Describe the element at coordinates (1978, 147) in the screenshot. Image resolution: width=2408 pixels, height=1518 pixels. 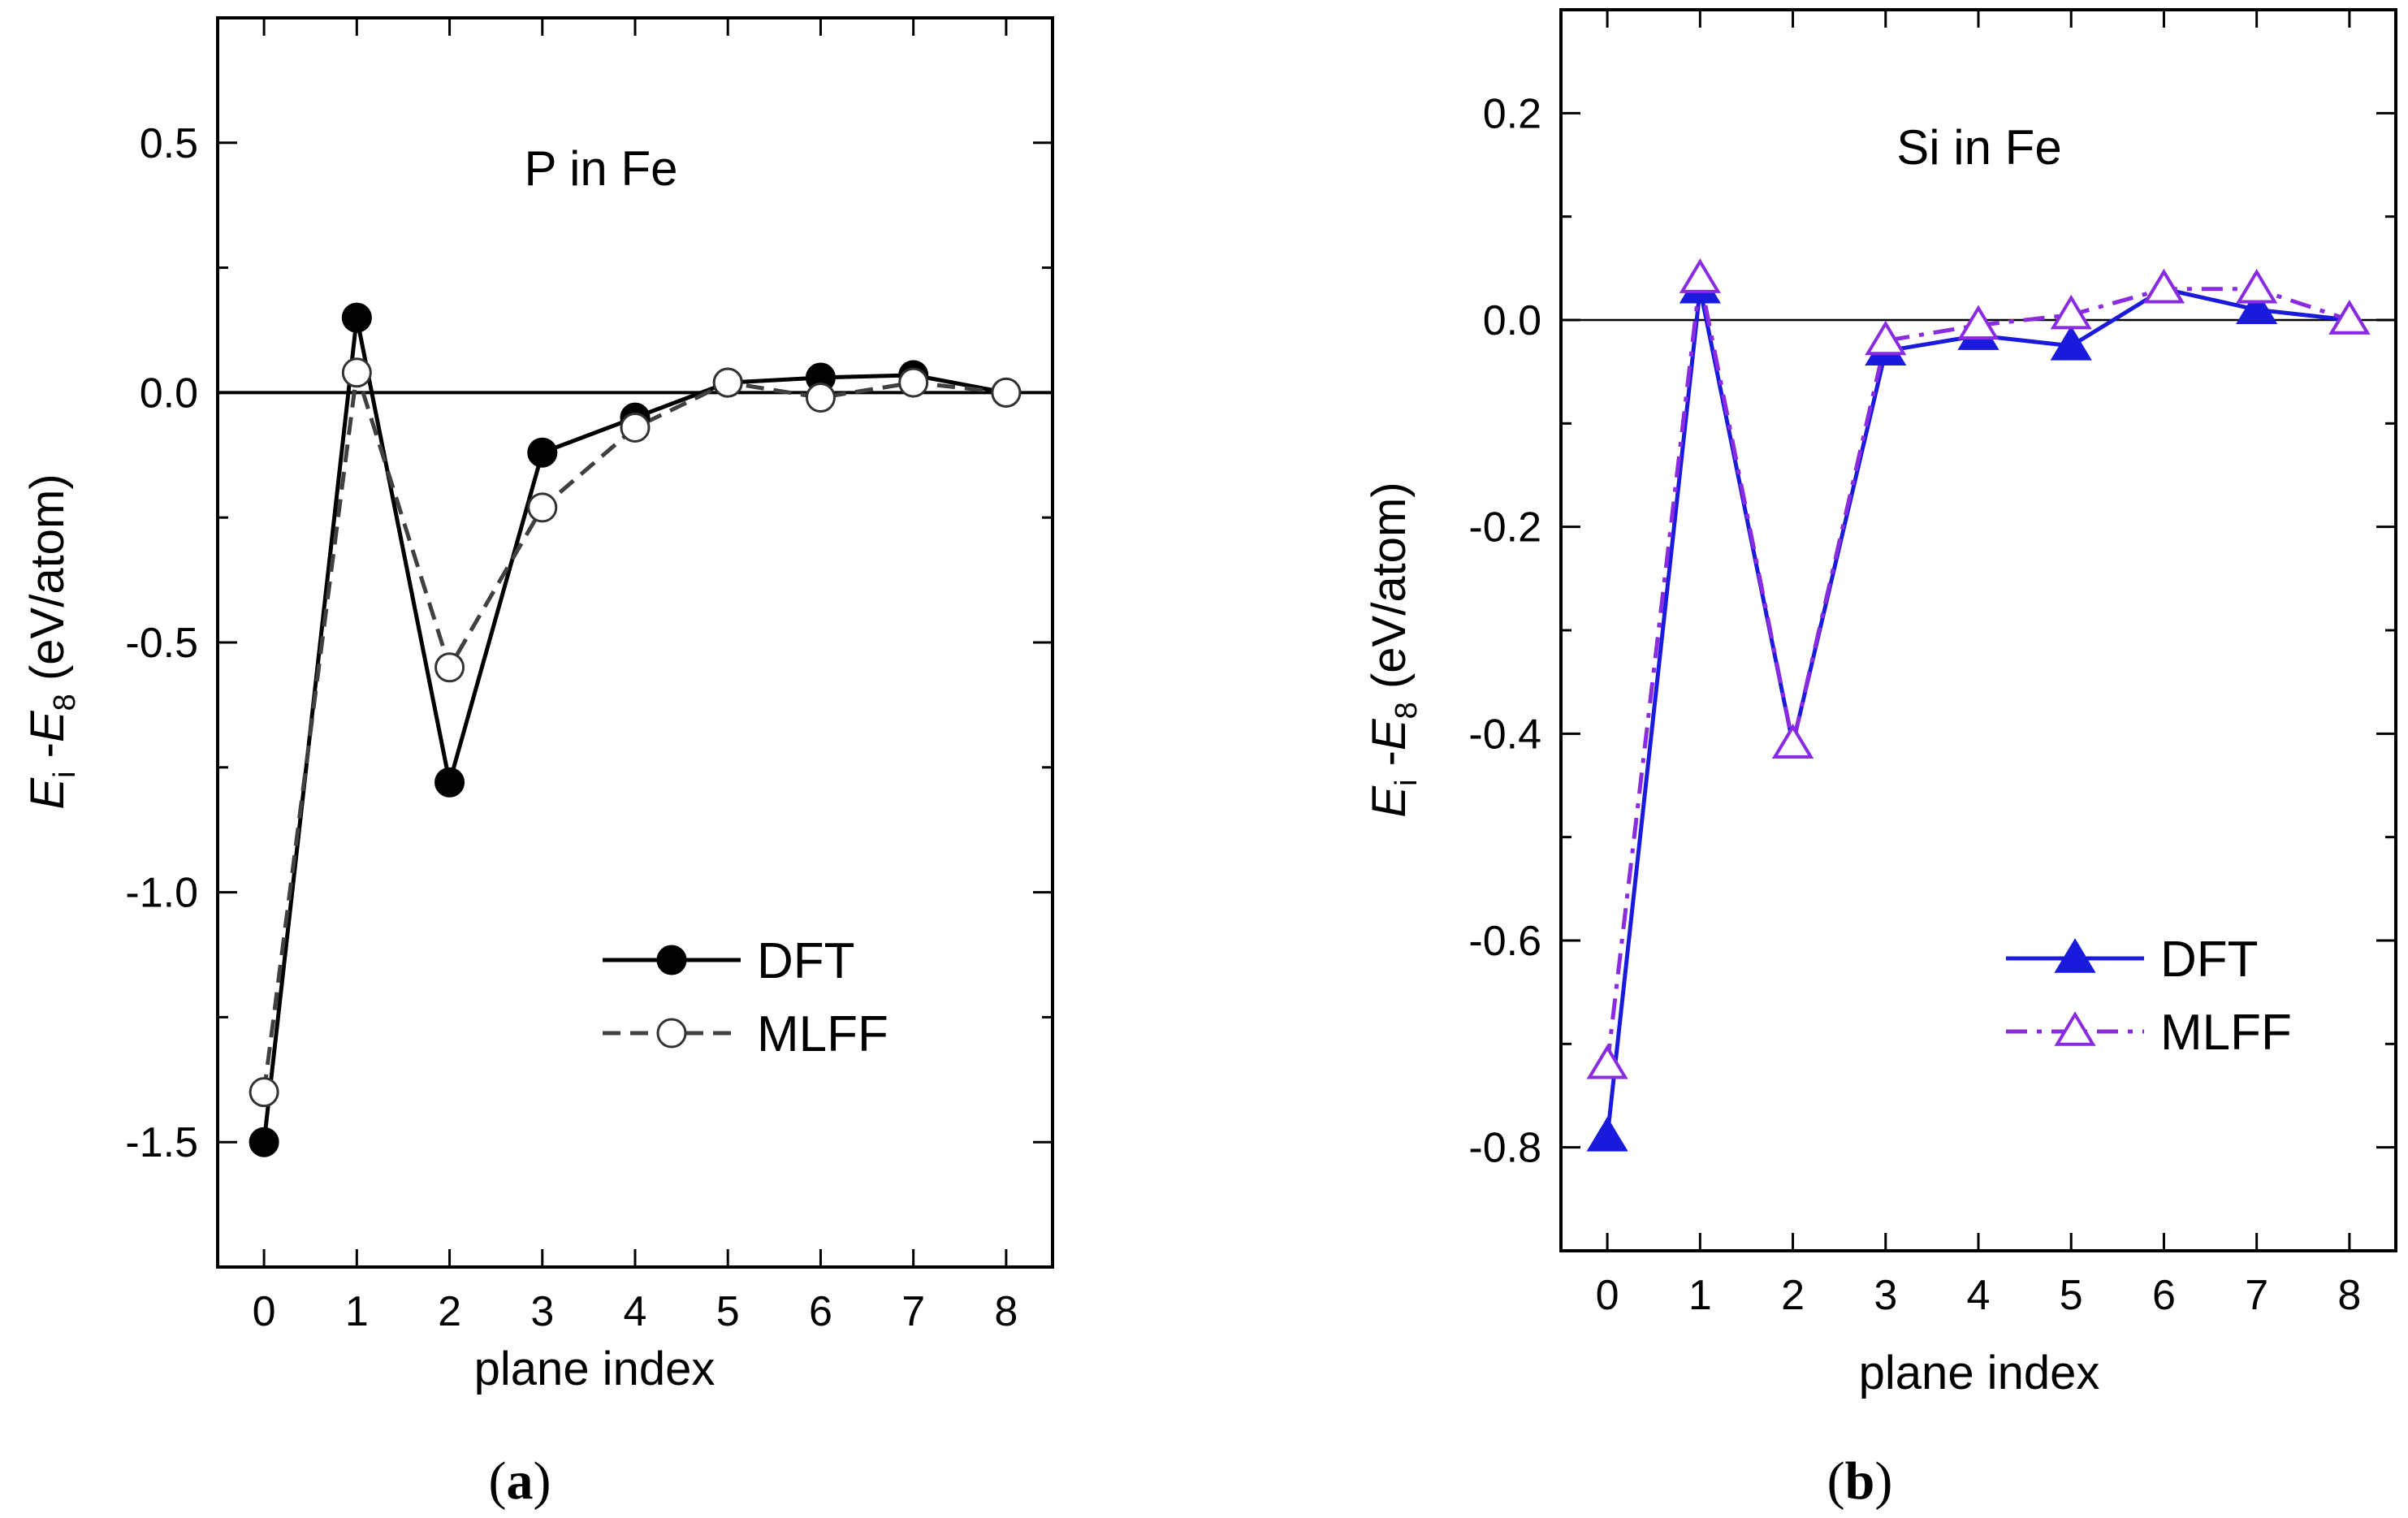
I see `panel-b-title: Si in Fe` at that location.